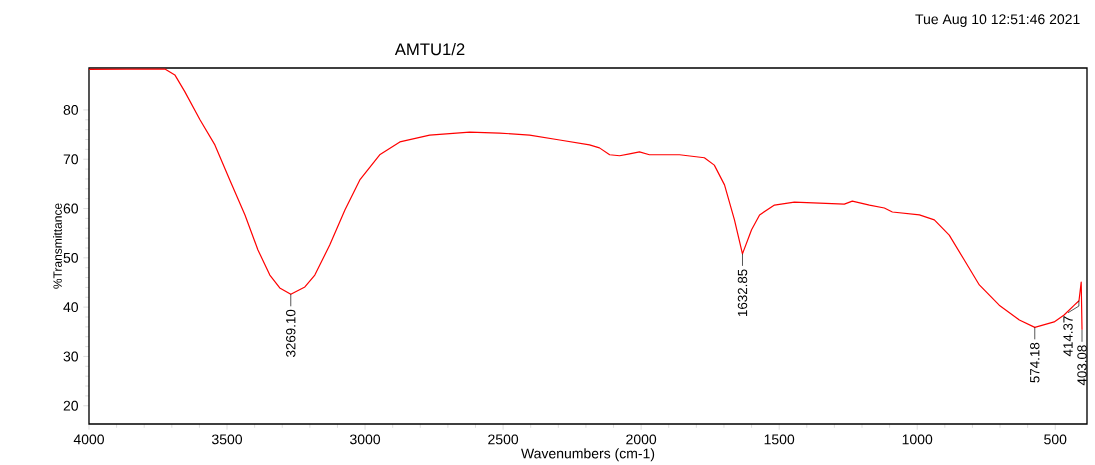 The width and height of the screenshot is (1095, 465). Describe the element at coordinates (1035, 362) in the screenshot. I see `annotation: 574.18` at that location.